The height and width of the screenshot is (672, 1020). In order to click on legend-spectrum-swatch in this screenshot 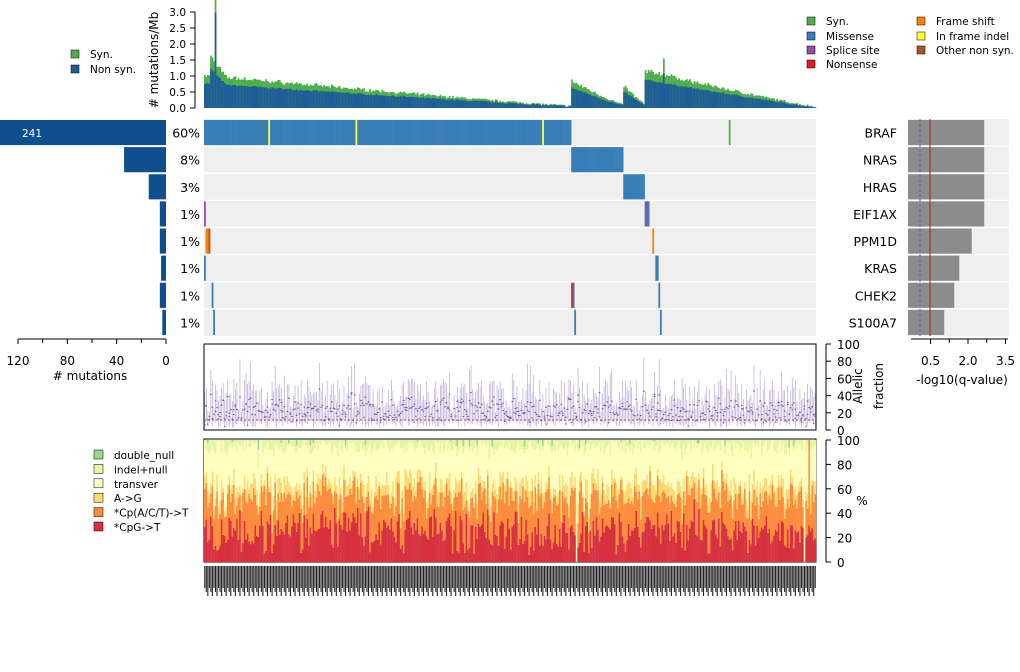, I will do `click(98, 483)`.